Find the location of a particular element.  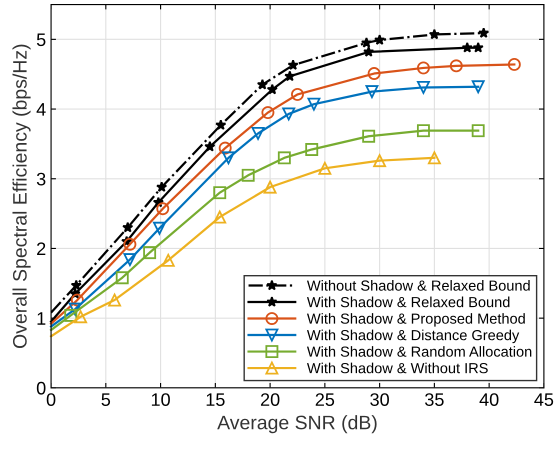

y-axis-title: Overall Spectral Efficiency (bps/Hz) is located at coordinates (21, 196).